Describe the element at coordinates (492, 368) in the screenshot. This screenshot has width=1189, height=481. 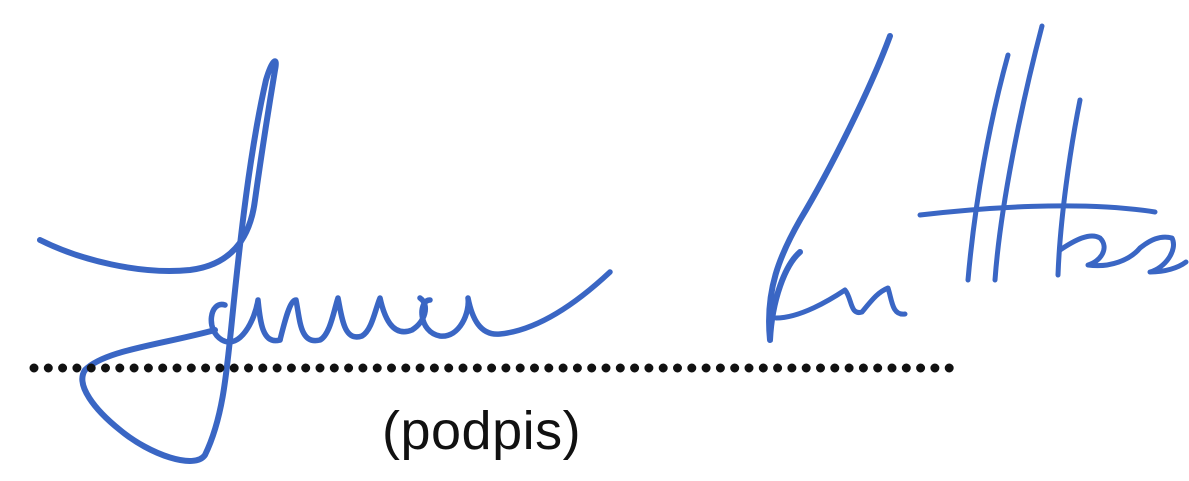
I see `signature-dotted-line` at that location.